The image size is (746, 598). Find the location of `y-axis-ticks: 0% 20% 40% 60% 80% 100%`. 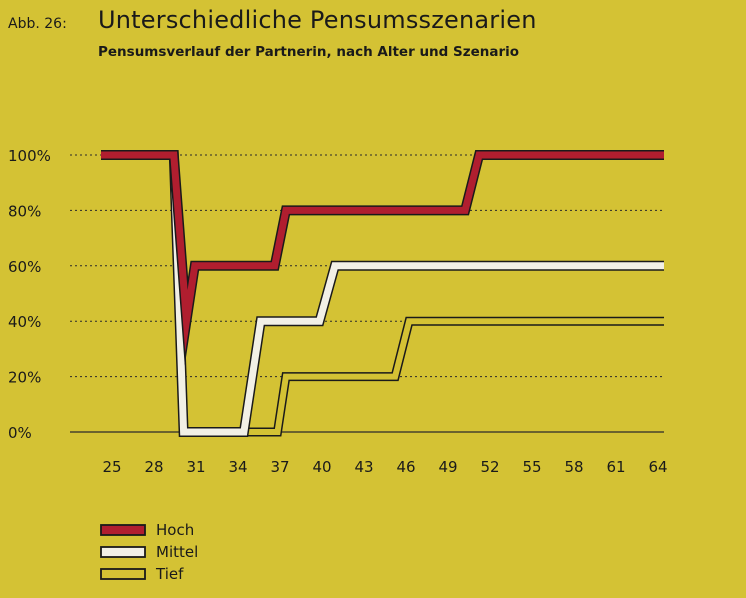

y-axis-ticks: 0% 20% 40% 60% 80% 100% is located at coordinates (29, 294).